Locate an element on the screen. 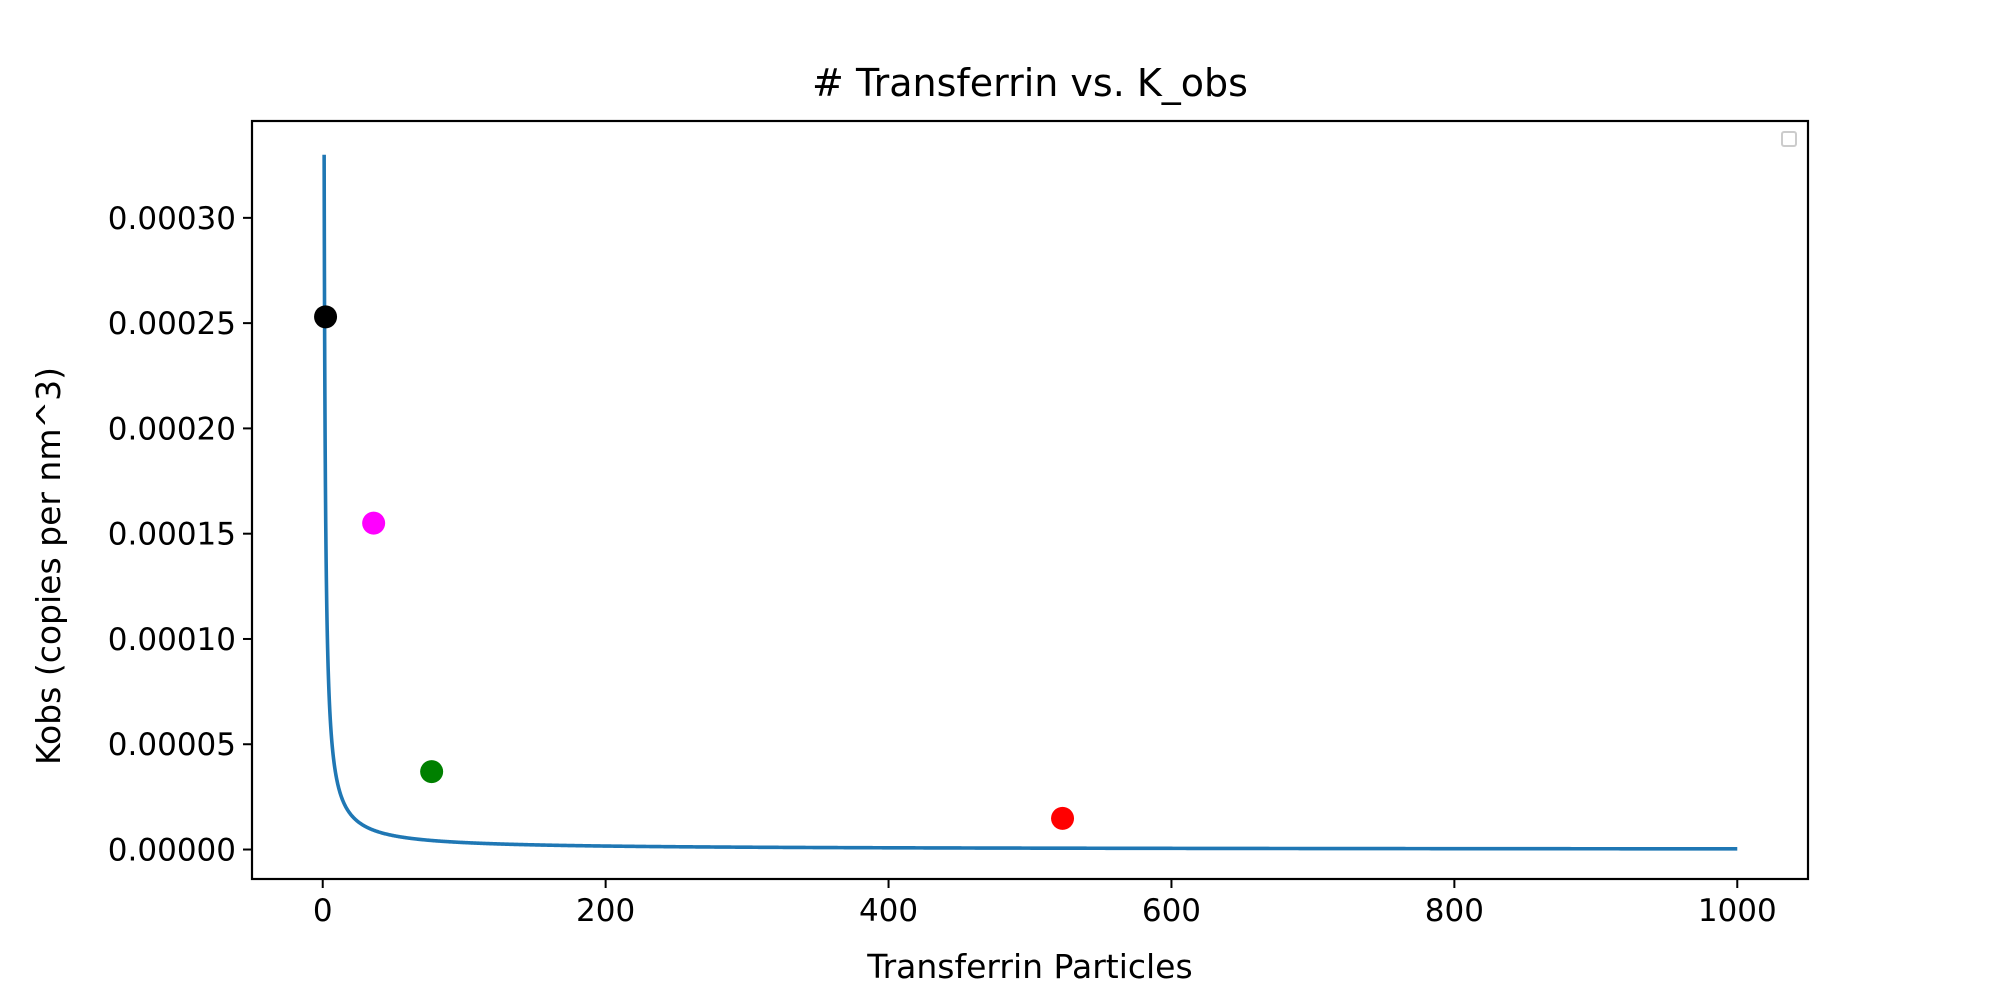 The height and width of the screenshot is (1004, 2000). y-tick-label: 0.00005 is located at coordinates (172, 745).